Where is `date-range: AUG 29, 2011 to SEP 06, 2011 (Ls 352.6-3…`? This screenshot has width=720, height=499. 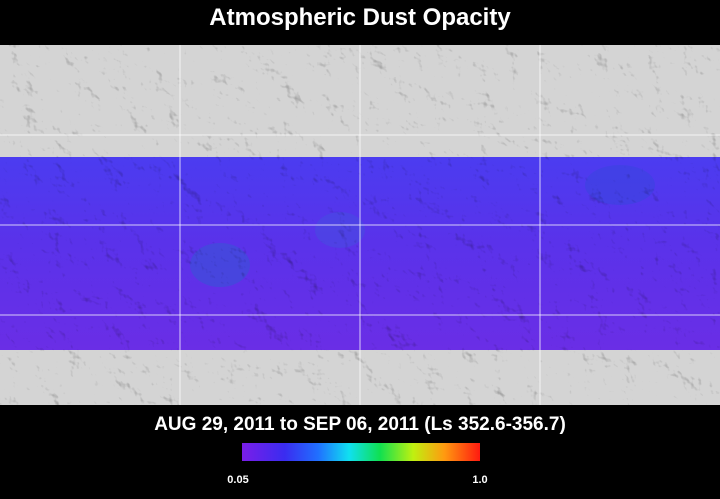
date-range: AUG 29, 2011 to SEP 06, 2011 (Ls 352.6-3… is located at coordinates (360, 424).